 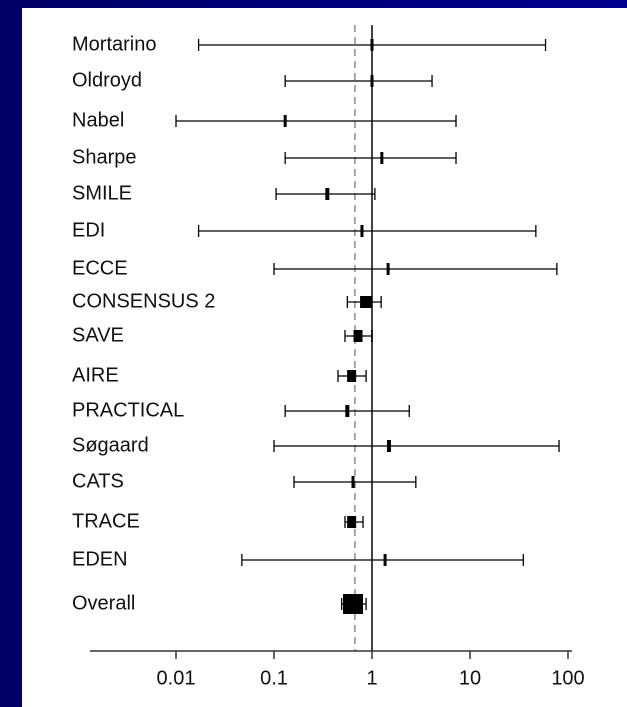 I want to click on study-label: Søgaard, so click(x=110, y=445).